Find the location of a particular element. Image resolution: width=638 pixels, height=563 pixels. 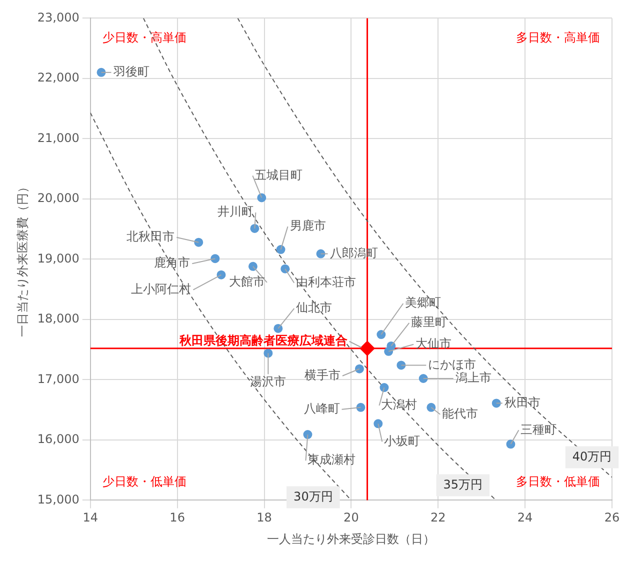

annotation: 大館市 is located at coordinates (246, 281).